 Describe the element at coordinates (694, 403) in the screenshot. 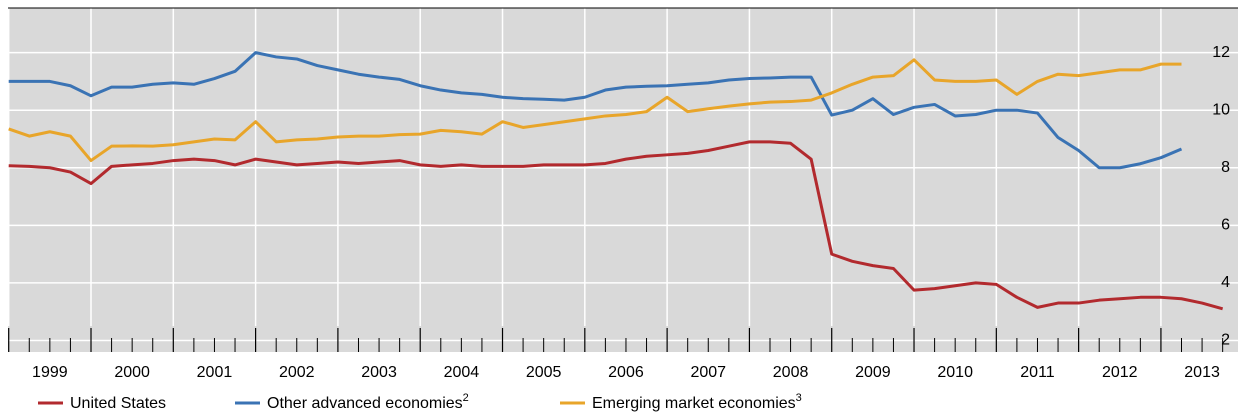

I see `legend-name: Emerging market economies` at that location.